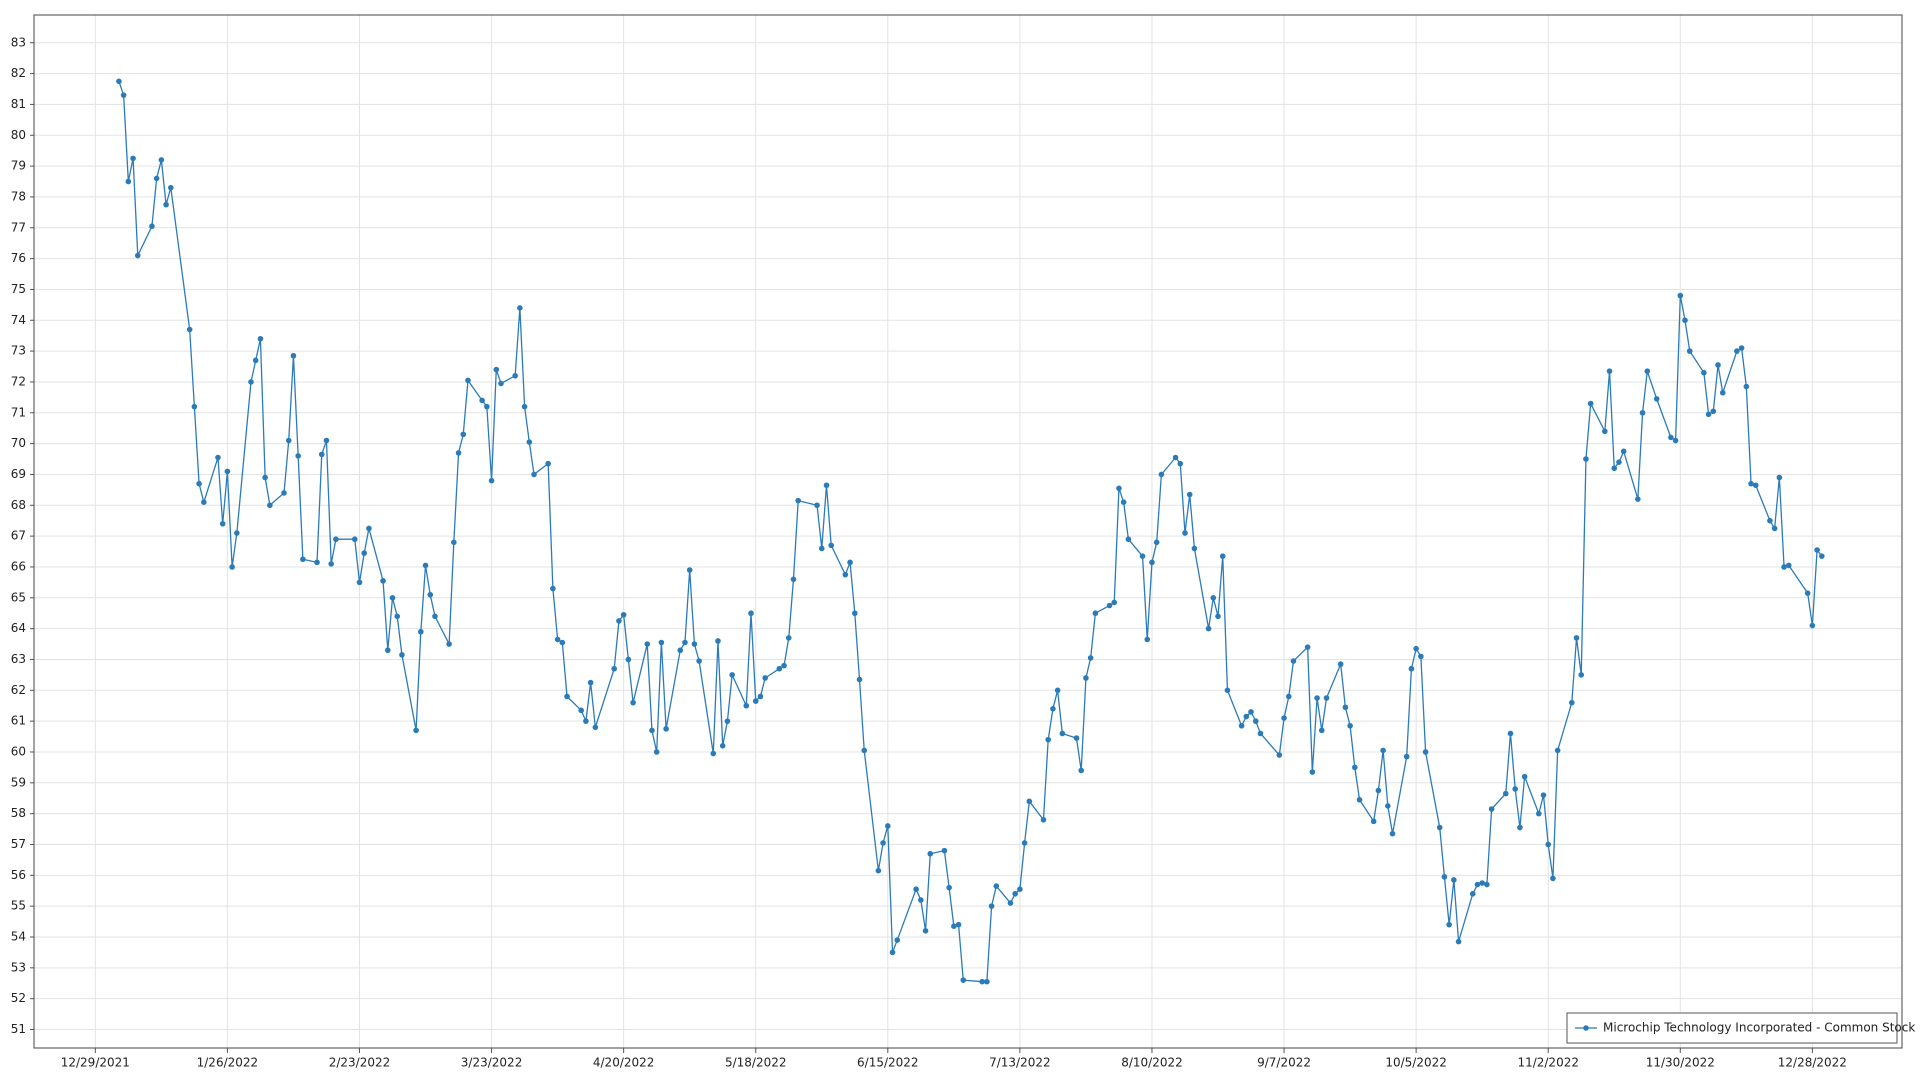  Describe the element at coordinates (18, 597) in the screenshot. I see `y-tick-label: 65` at that location.